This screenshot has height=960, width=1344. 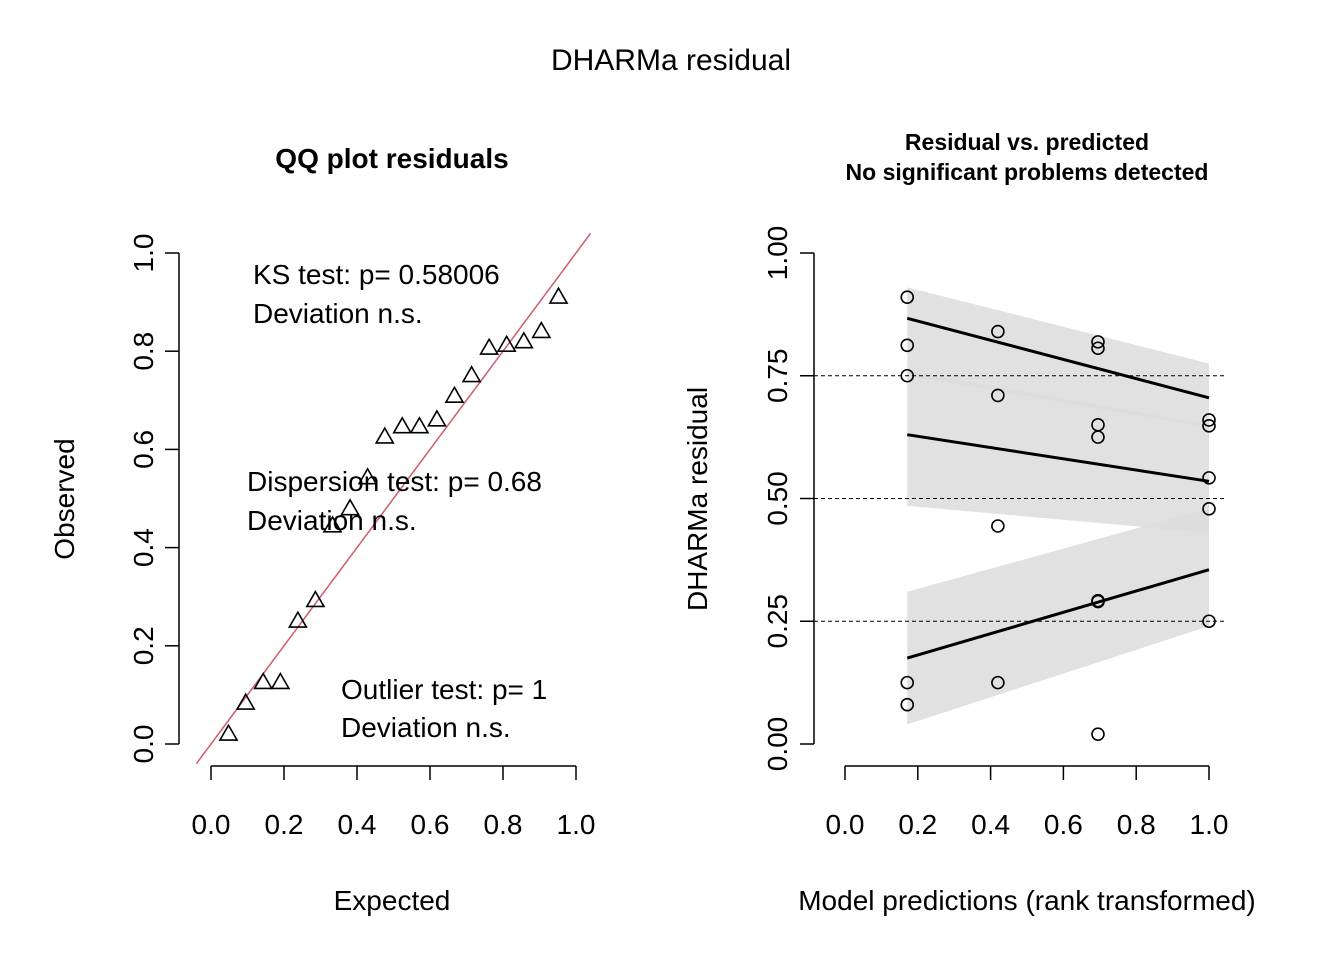 What do you see at coordinates (697, 499) in the screenshot?
I see `rv-y-axis-title: DHARMa residual` at bounding box center [697, 499].